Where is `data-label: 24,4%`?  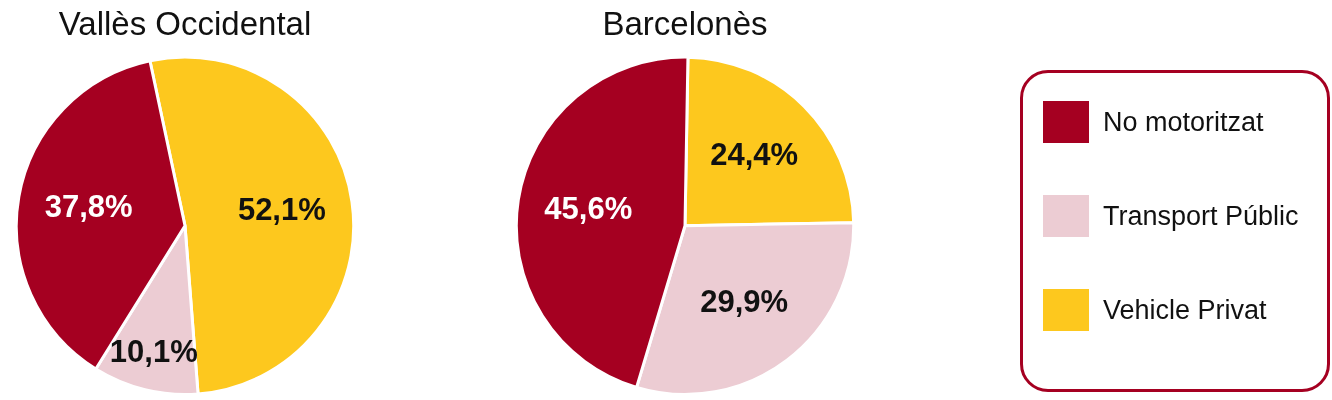
data-label: 24,4% is located at coordinates (754, 155).